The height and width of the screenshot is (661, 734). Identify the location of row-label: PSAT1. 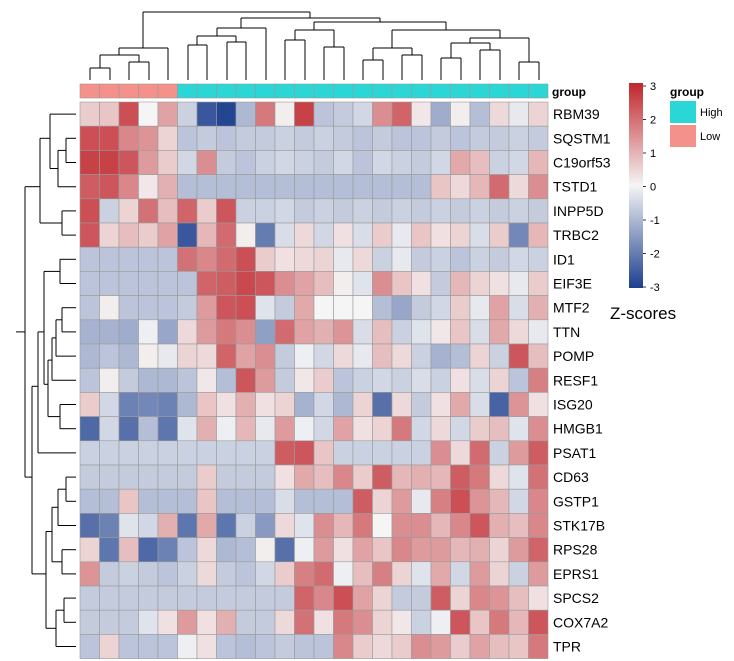
(575, 453).